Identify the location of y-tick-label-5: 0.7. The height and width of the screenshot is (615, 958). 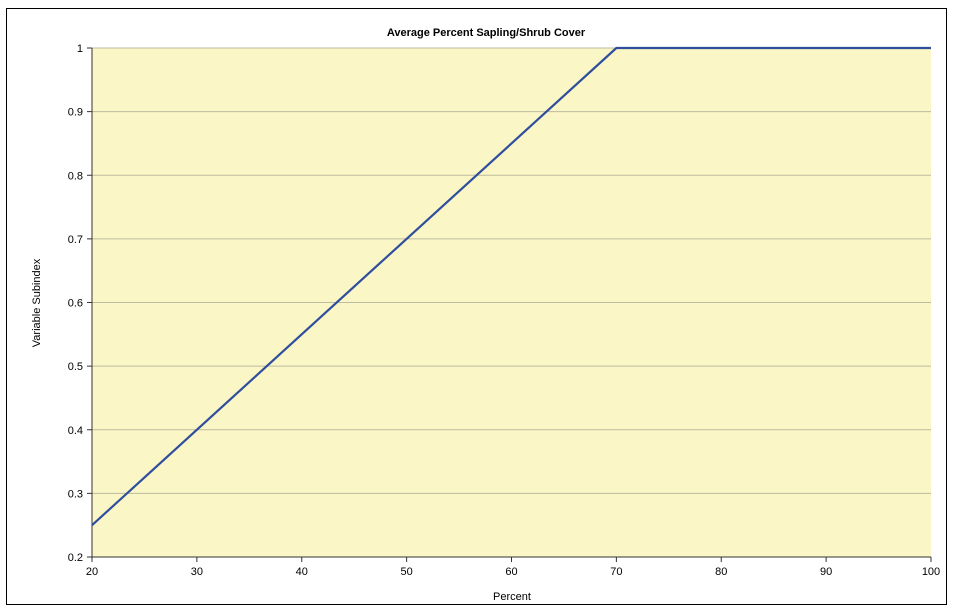
(75, 240).